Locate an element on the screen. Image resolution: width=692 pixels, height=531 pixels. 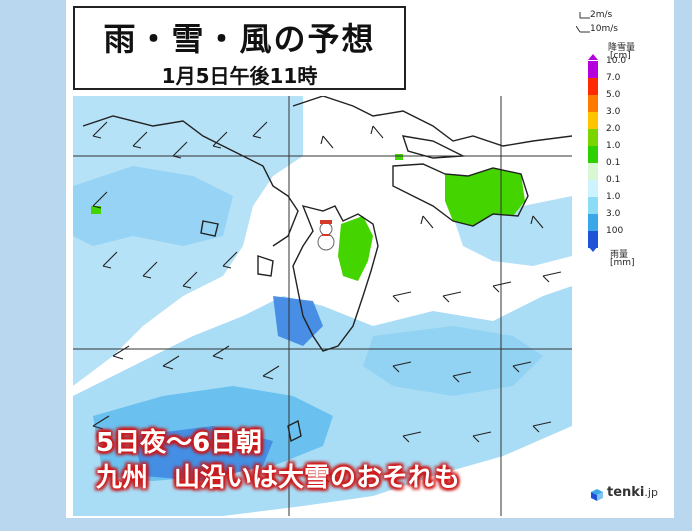
snow-title: 降雪量 is located at coordinates (622, 48).